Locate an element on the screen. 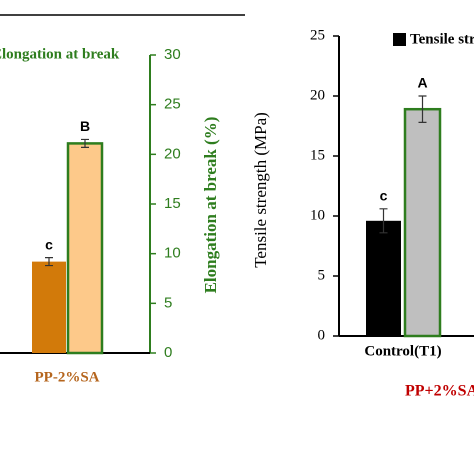 The height and width of the screenshot is (474, 474). y-axis-title: Tensile strength (MPa) is located at coordinates (260, 190).